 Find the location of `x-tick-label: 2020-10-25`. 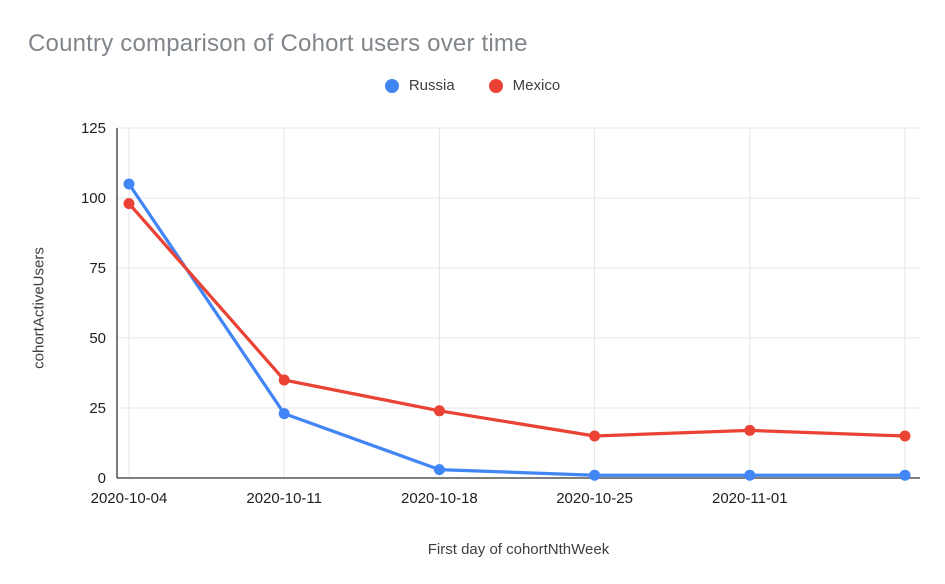

x-tick-label: 2020-10-25 is located at coordinates (594, 498).